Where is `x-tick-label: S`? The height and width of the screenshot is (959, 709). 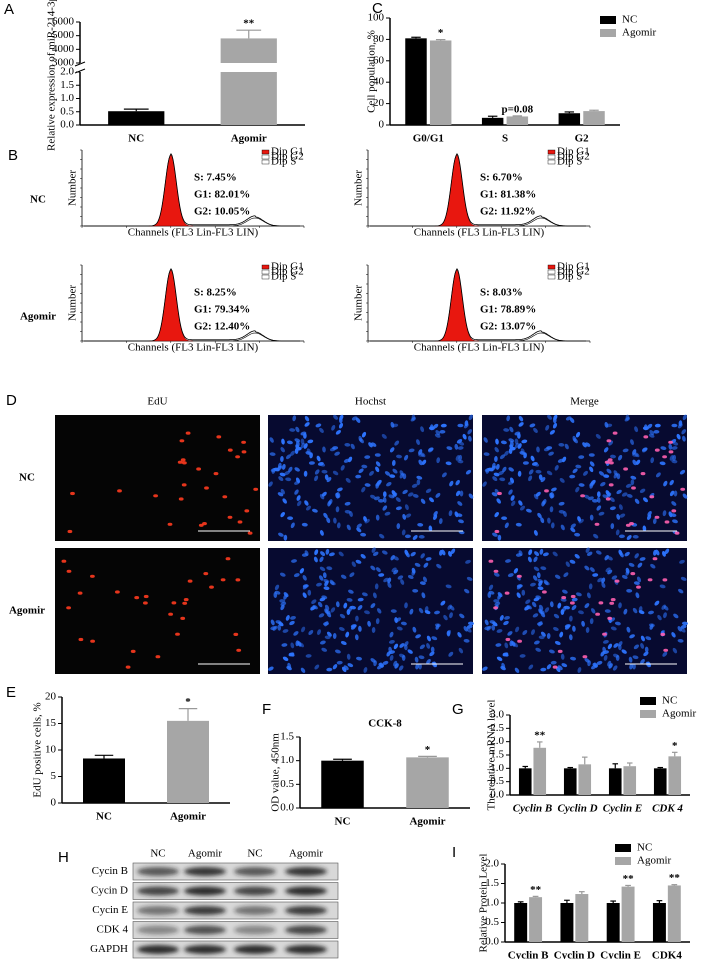
x-tick-label: S is located at coordinates (505, 139).